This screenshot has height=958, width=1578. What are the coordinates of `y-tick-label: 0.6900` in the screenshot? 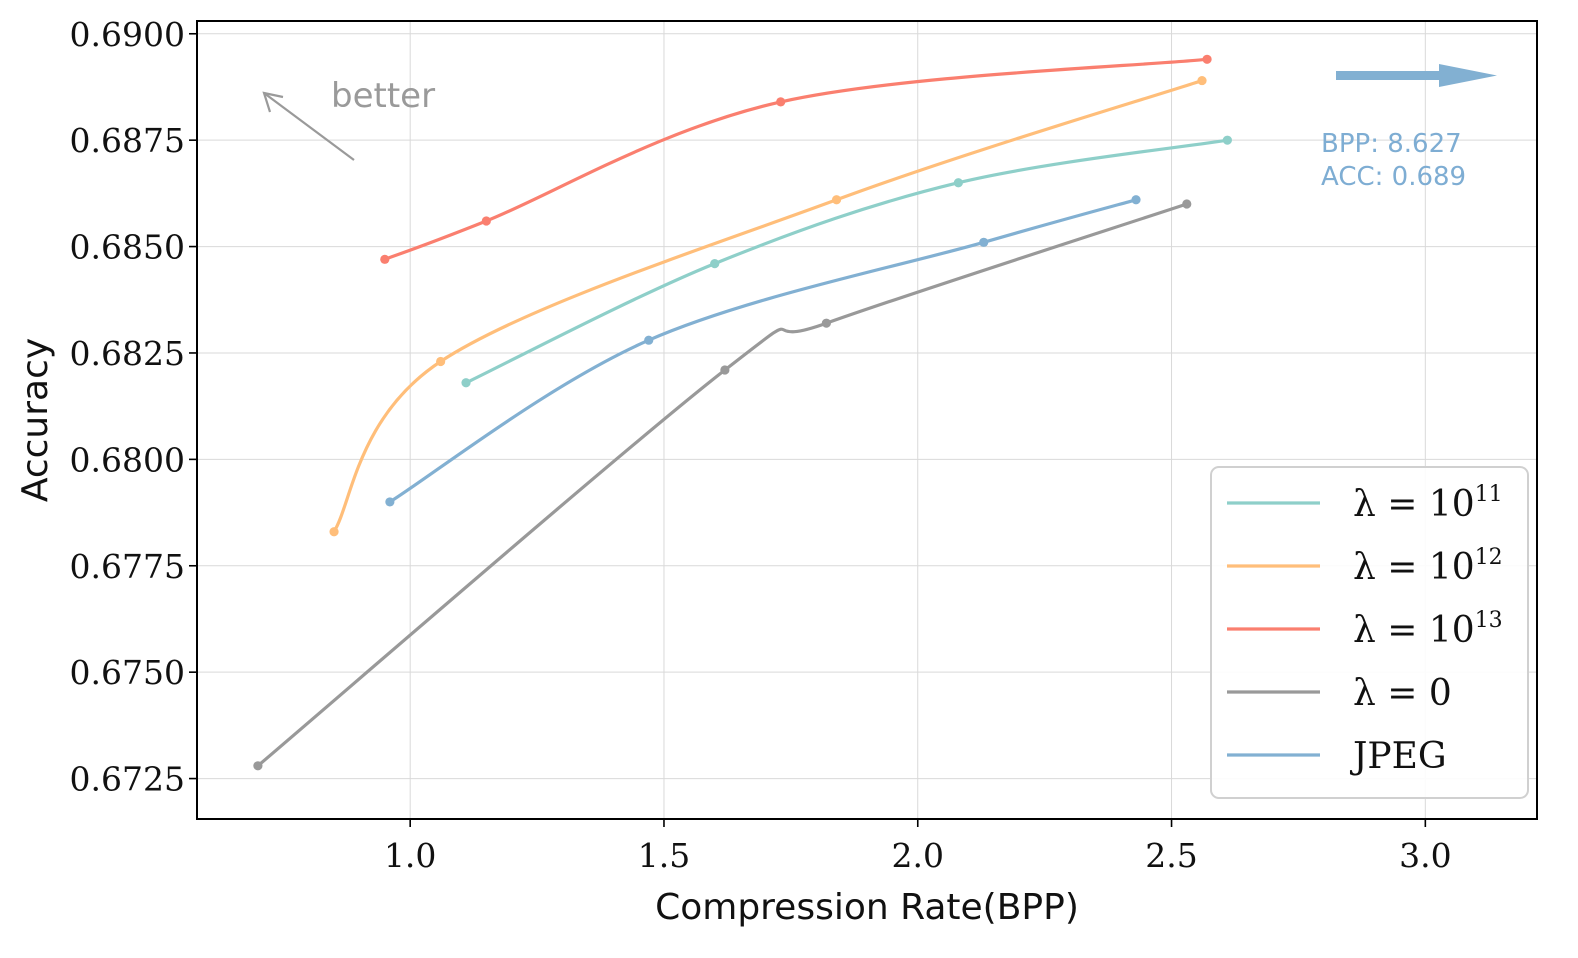 It's located at (127, 34).